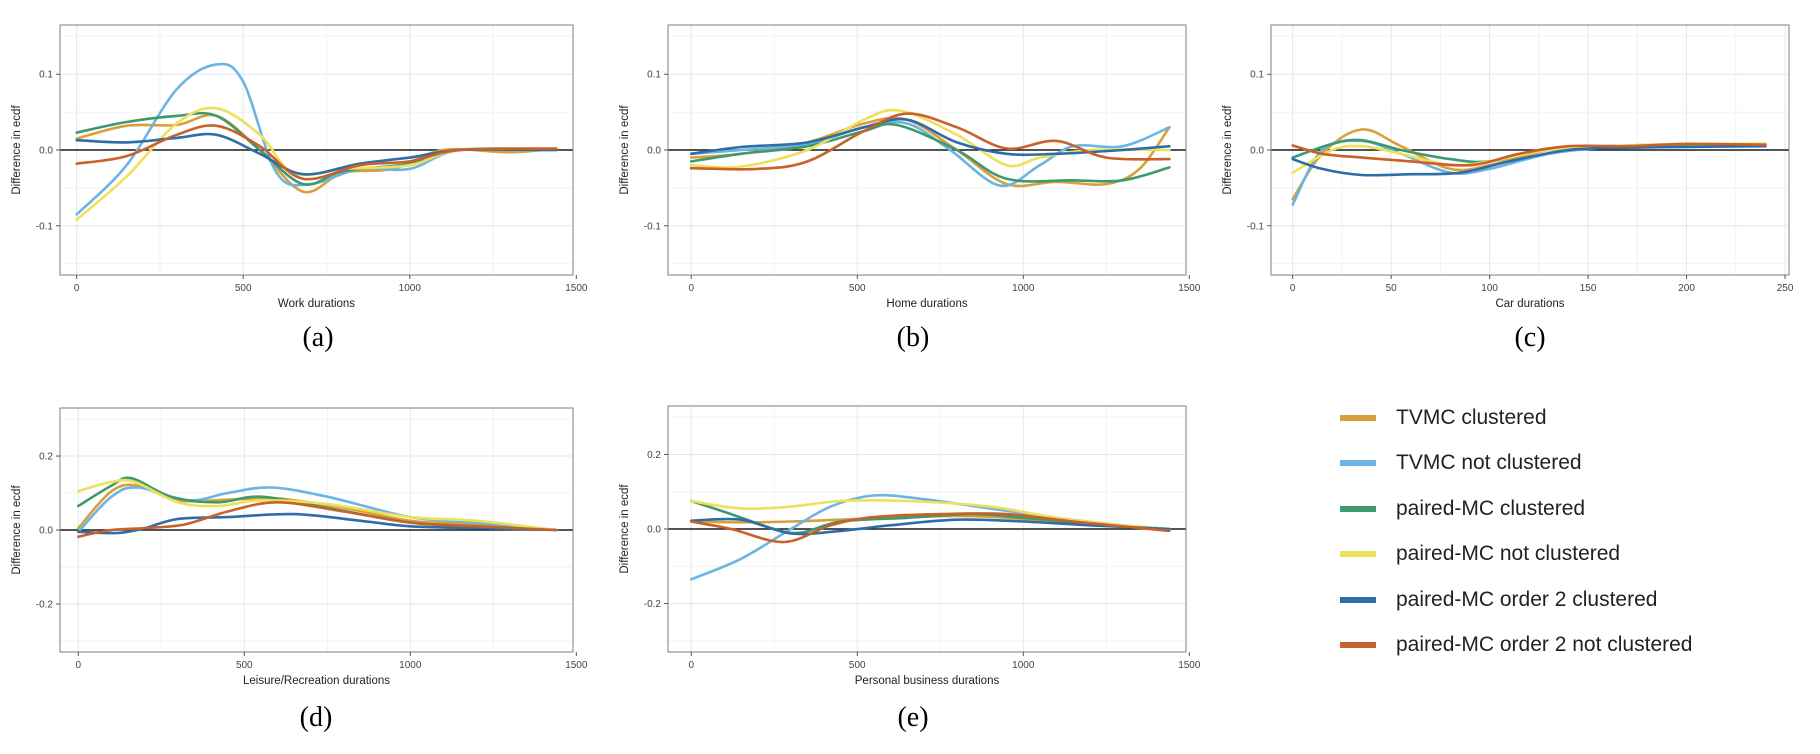 Image resolution: width=1820 pixels, height=754 pixels. I want to click on x-tick-label: 150, so click(1588, 288).